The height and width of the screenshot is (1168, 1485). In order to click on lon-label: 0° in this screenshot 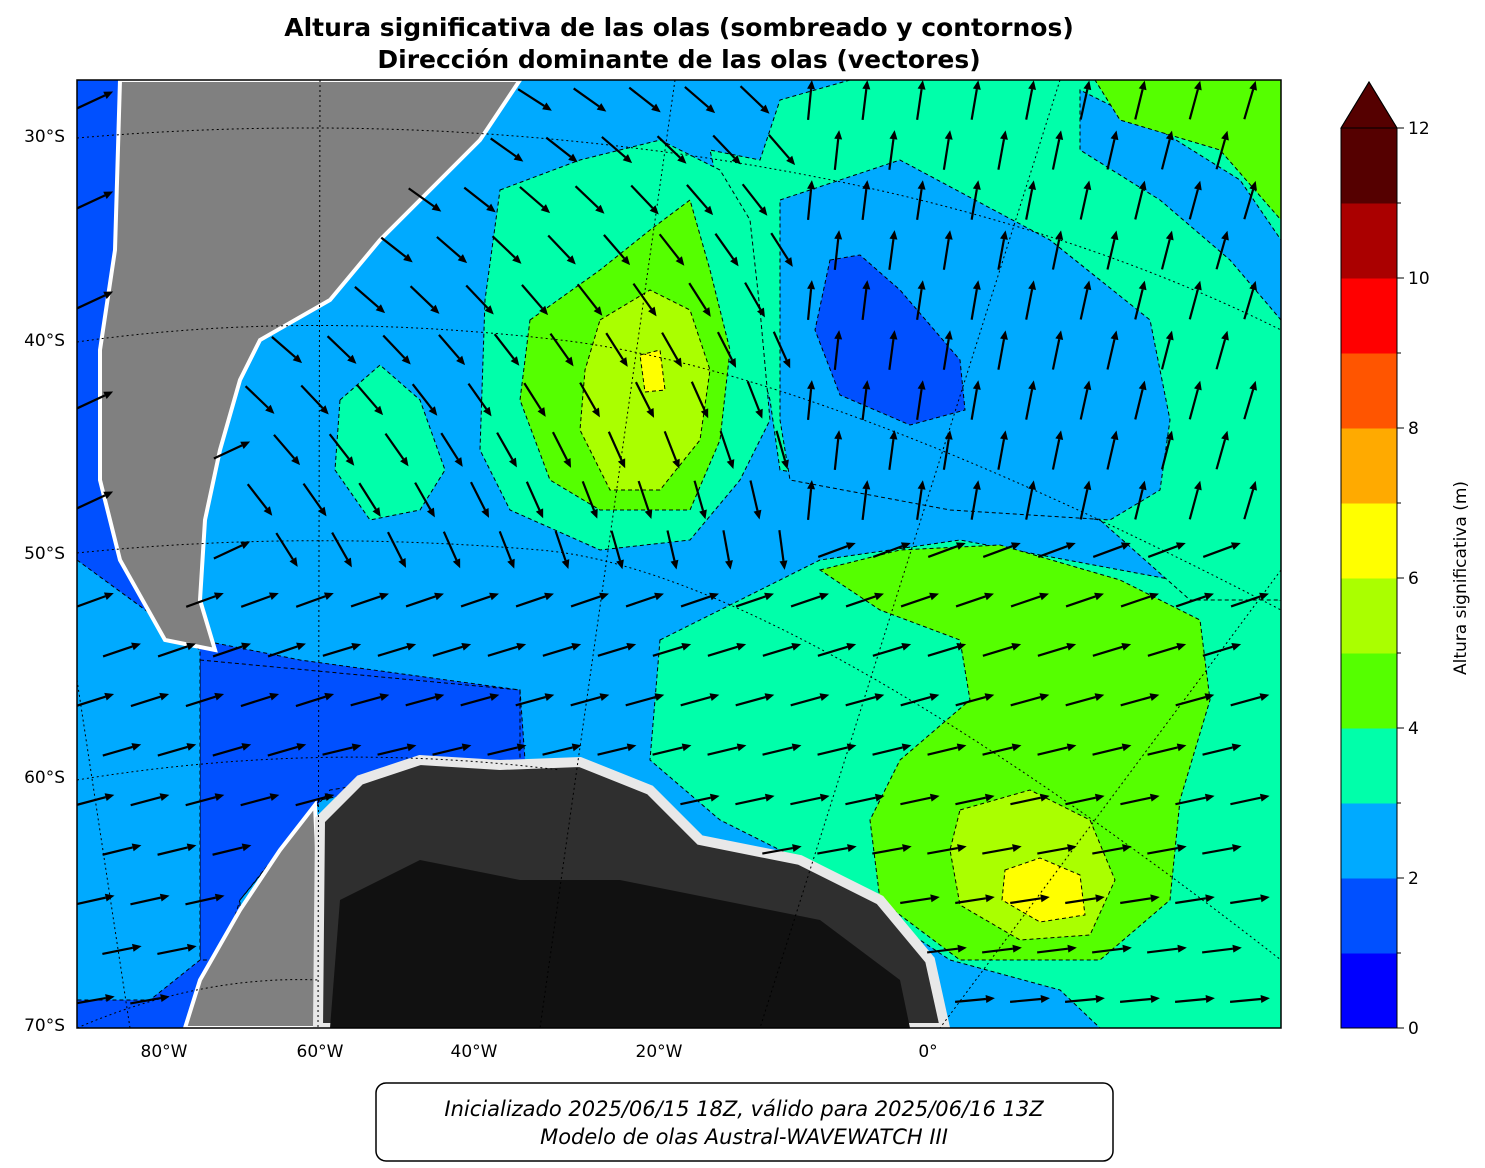, I will do `click(927, 1052)`.